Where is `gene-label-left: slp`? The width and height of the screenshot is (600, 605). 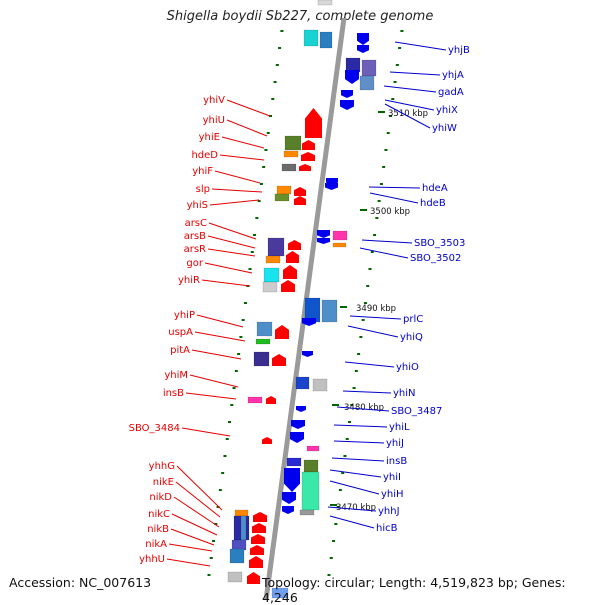
gene-label-left: slp is located at coordinates (203, 189).